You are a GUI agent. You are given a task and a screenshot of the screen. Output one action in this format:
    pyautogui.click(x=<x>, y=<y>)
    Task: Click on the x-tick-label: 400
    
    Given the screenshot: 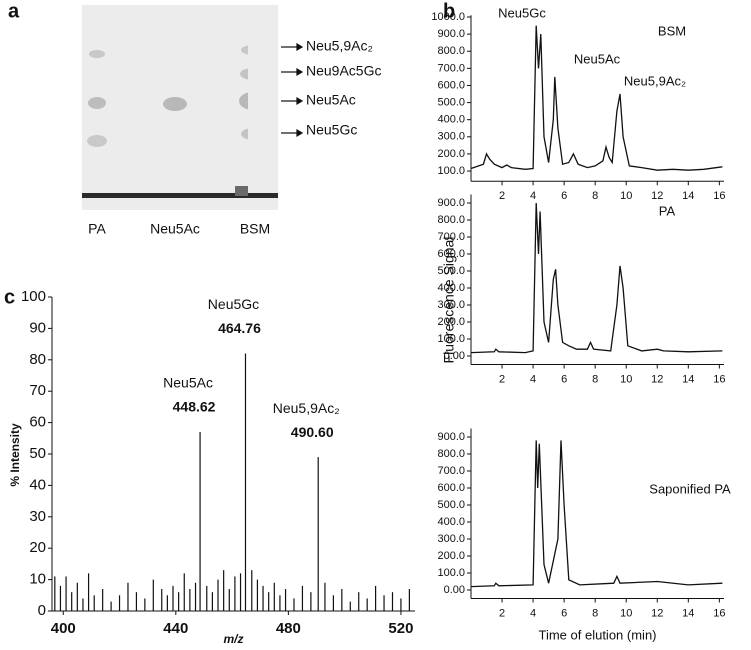 What is the action you would take?
    pyautogui.click(x=63, y=628)
    